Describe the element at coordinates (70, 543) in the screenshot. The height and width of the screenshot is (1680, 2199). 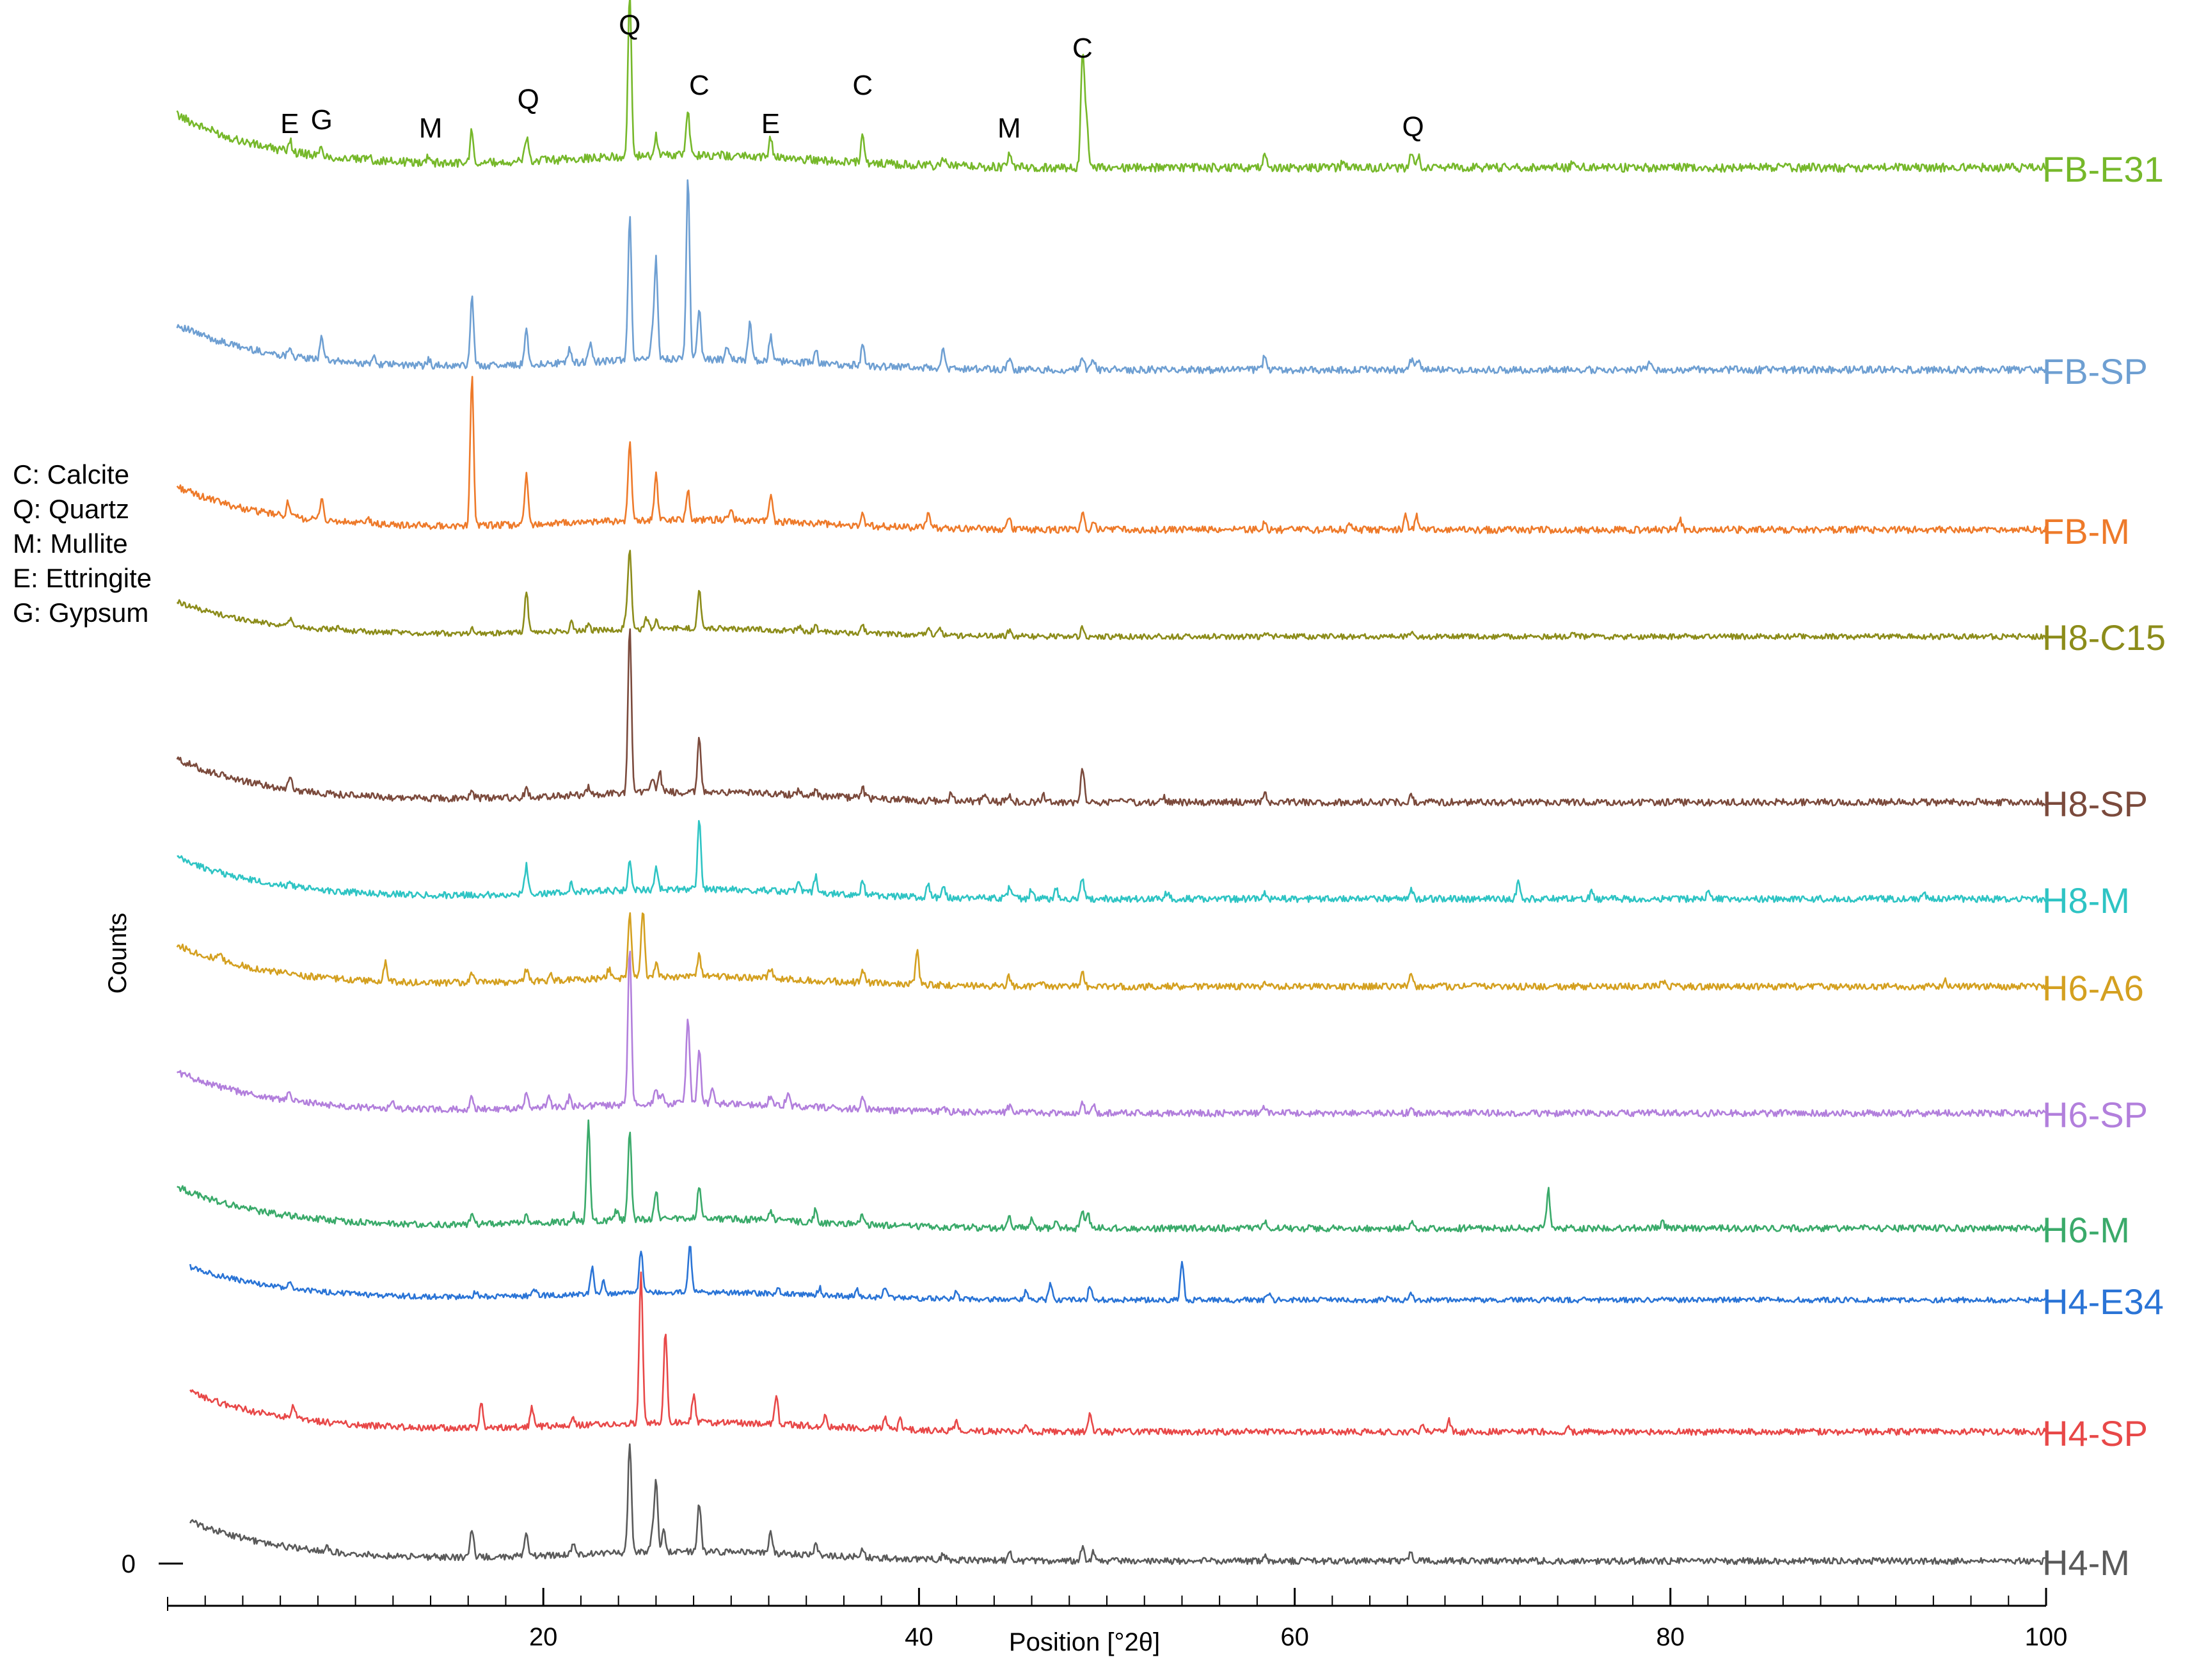
I see `legend-entry: M: Mullite` at that location.